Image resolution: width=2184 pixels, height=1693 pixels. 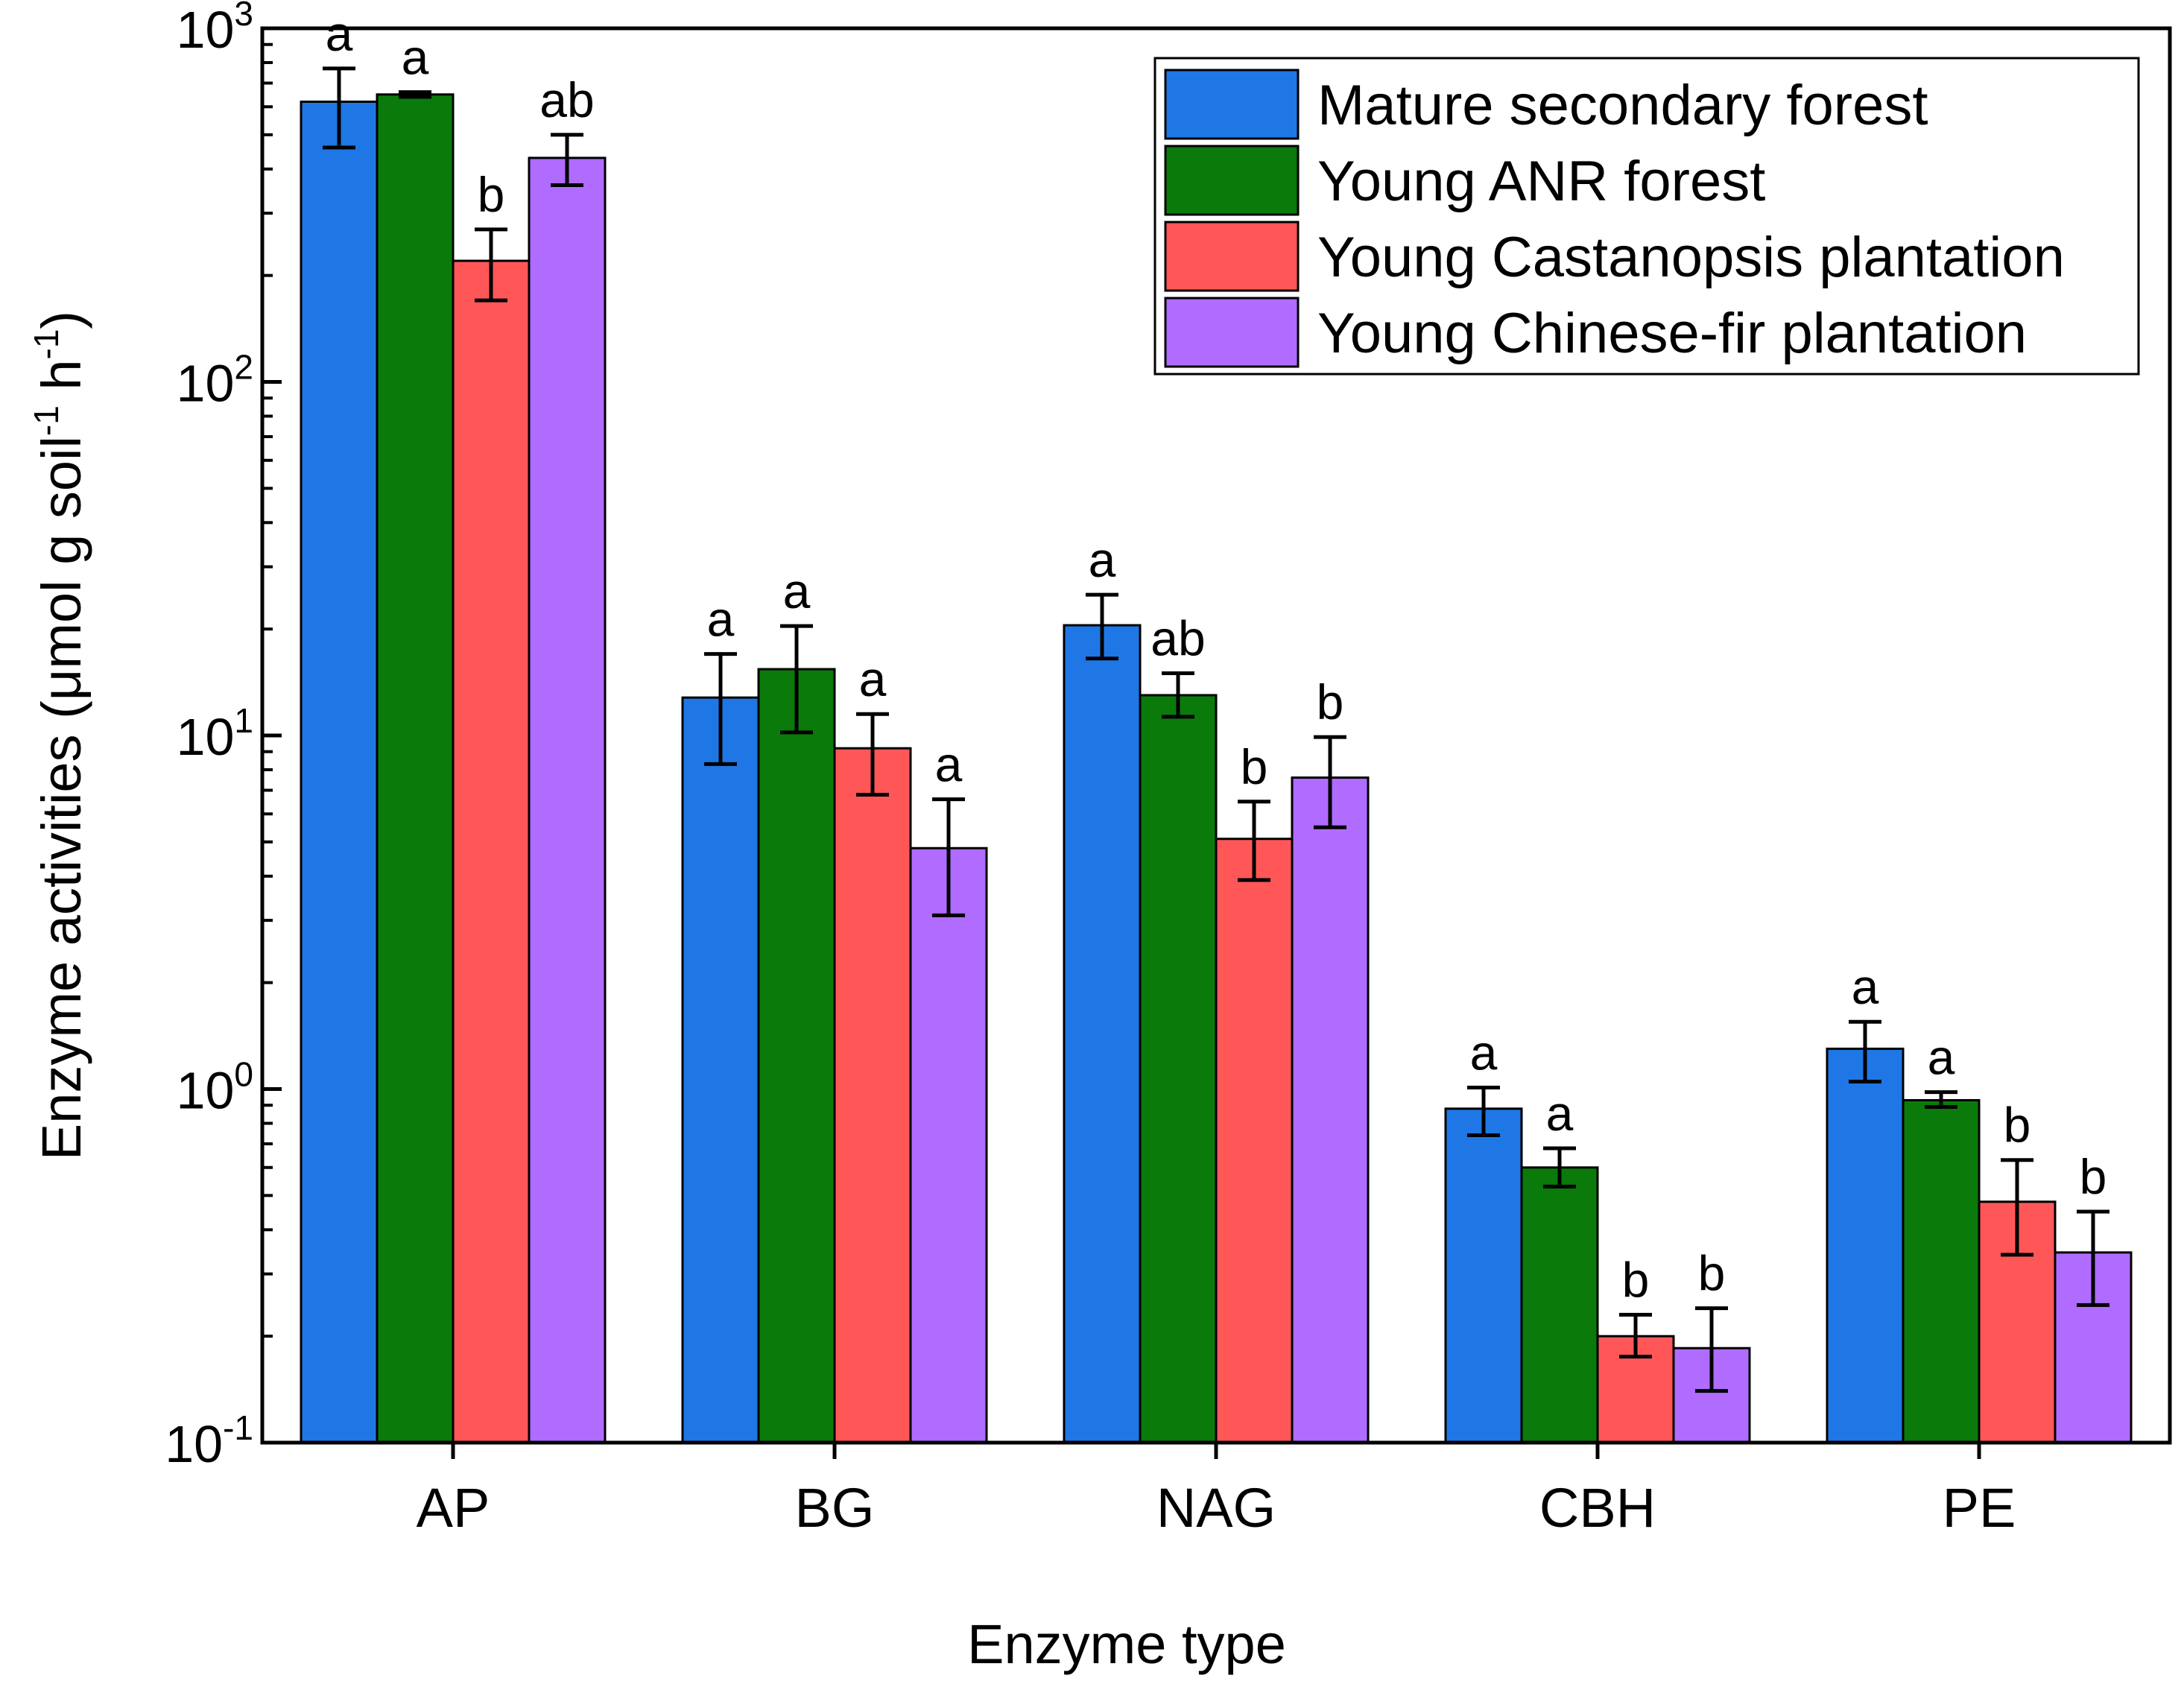 What do you see at coordinates (1865, 1245) in the screenshot?
I see `bar-pe-mature-secondary-forest` at bounding box center [1865, 1245].